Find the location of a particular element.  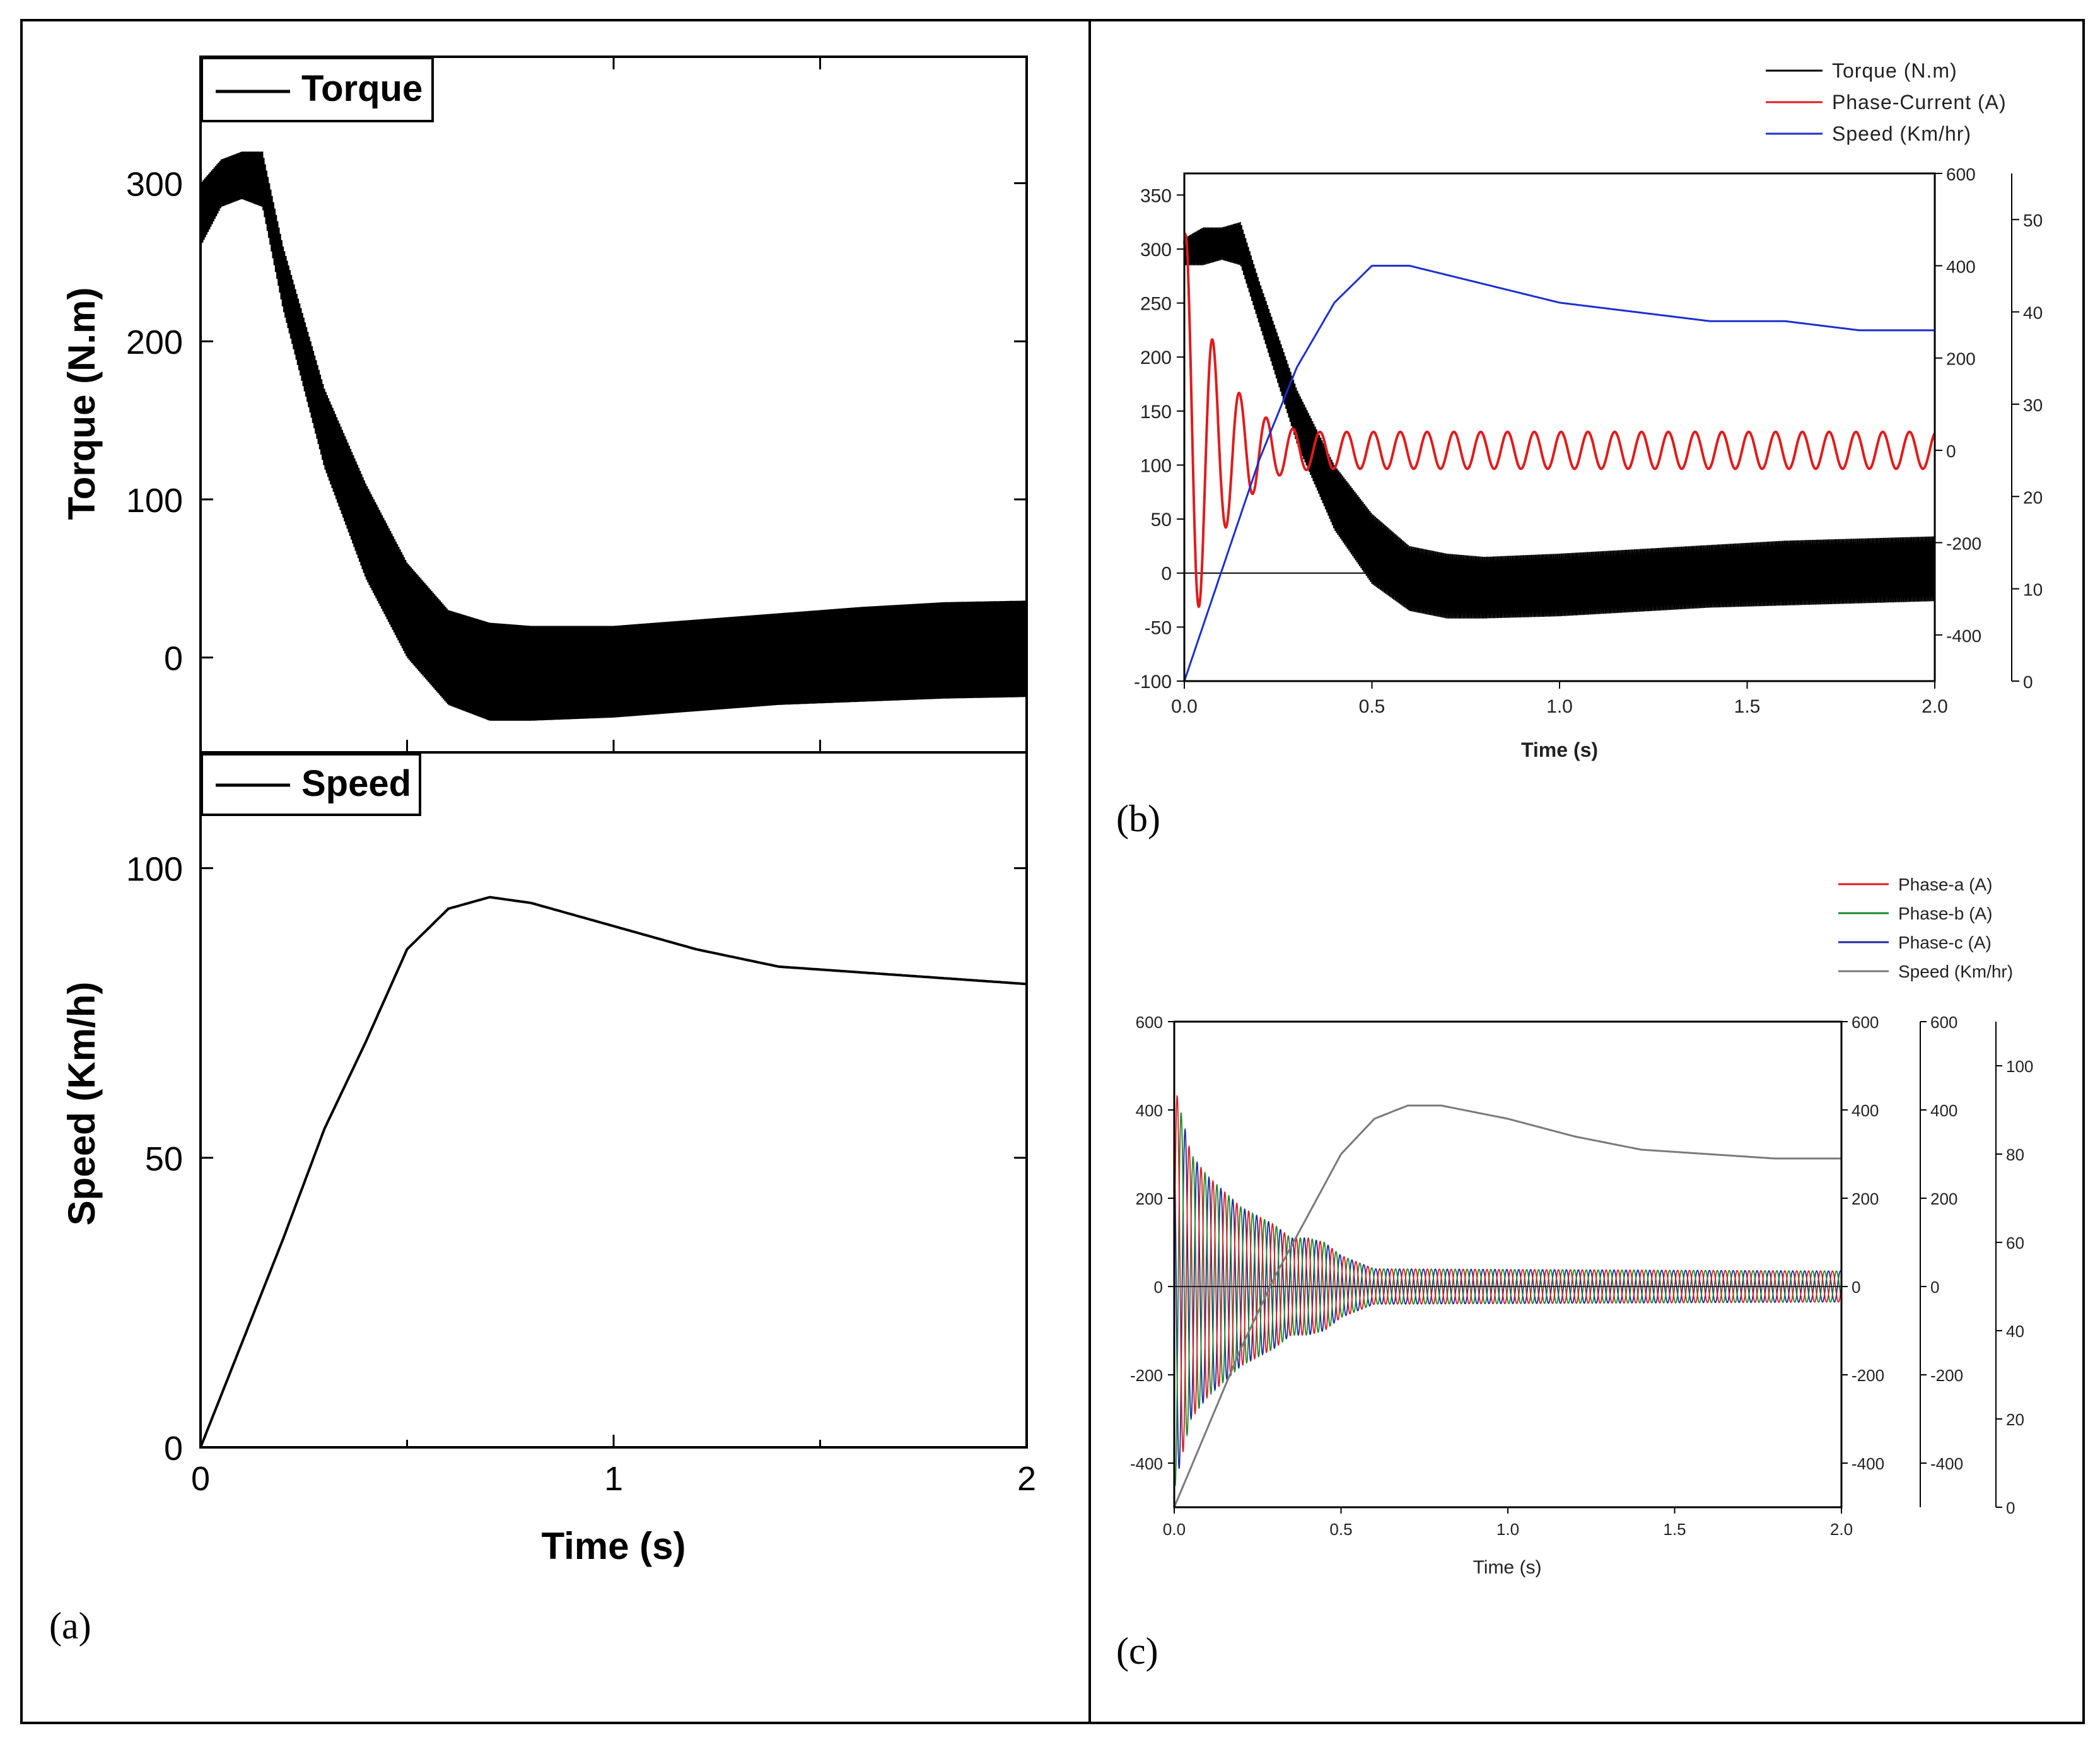

c-right3-y-tick-label: 0 is located at coordinates (2010, 1507).